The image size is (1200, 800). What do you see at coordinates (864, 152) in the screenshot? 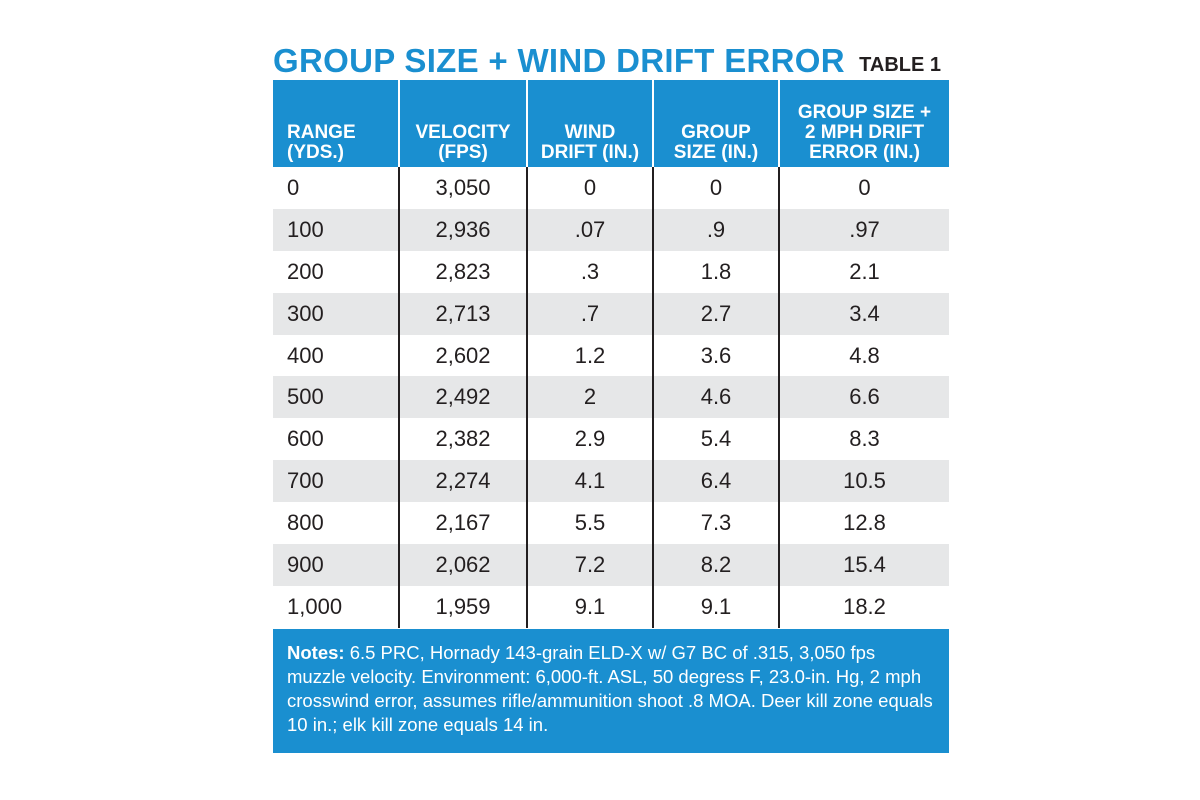
I see `header-line: ERROR (IN.)` at bounding box center [864, 152].